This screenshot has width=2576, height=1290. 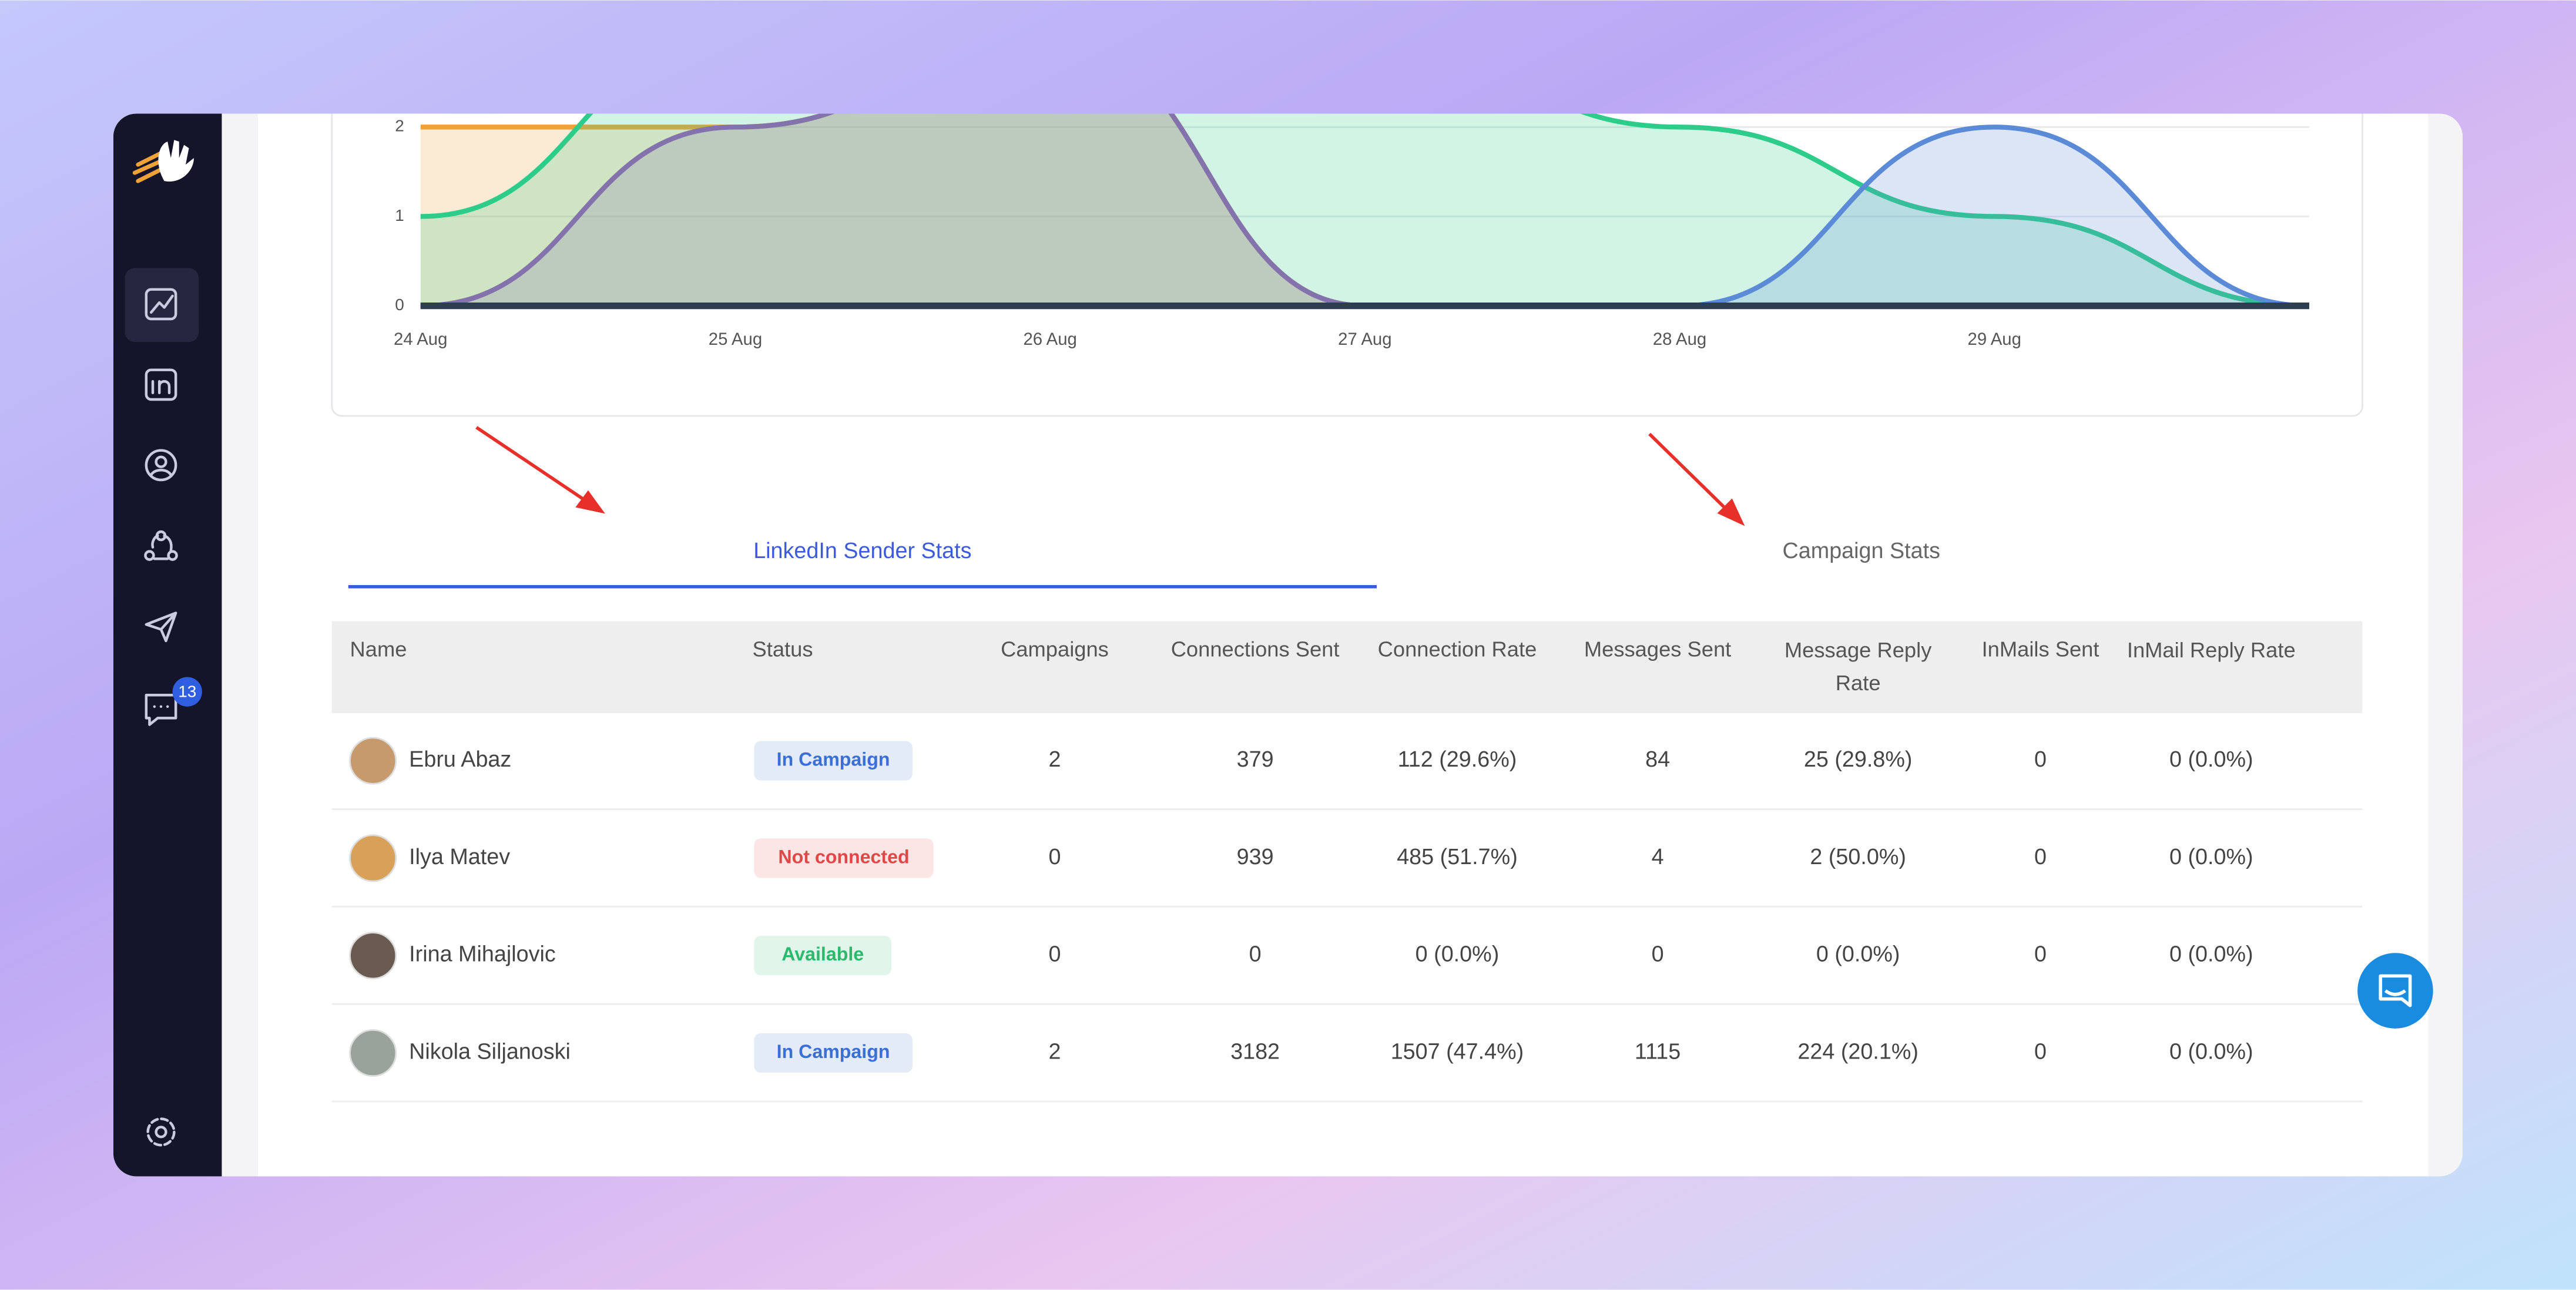 What do you see at coordinates (735, 339) in the screenshot?
I see `x-tick-label: 25 Aug` at bounding box center [735, 339].